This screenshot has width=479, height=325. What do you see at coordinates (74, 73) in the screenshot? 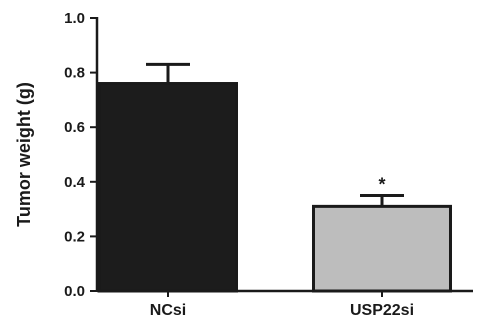
I see `y-tick-label: 0.8` at bounding box center [74, 73].